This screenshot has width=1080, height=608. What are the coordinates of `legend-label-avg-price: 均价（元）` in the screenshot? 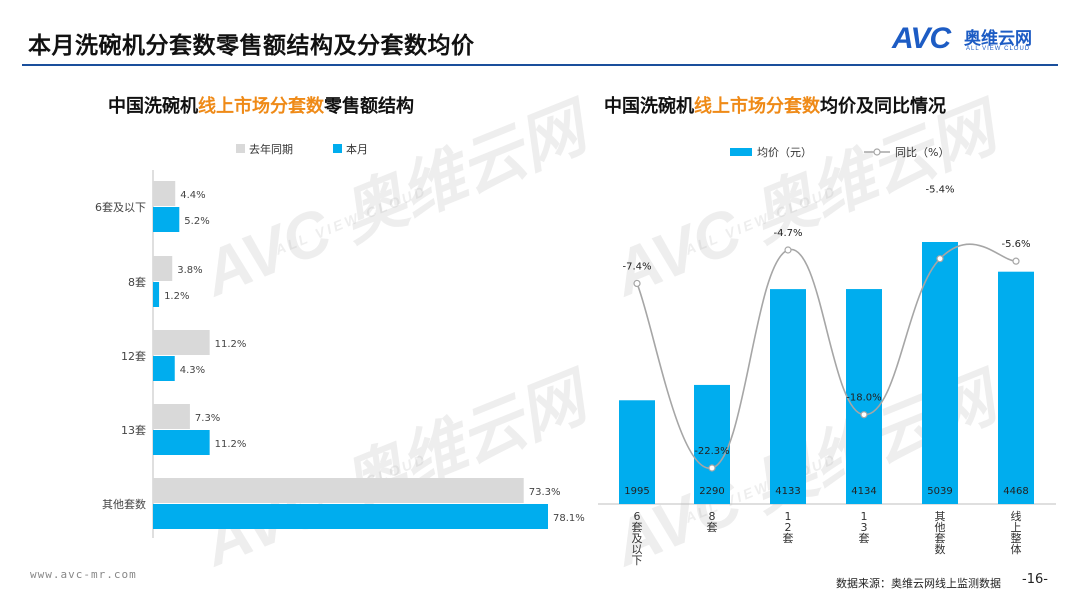 It's located at (784, 152).